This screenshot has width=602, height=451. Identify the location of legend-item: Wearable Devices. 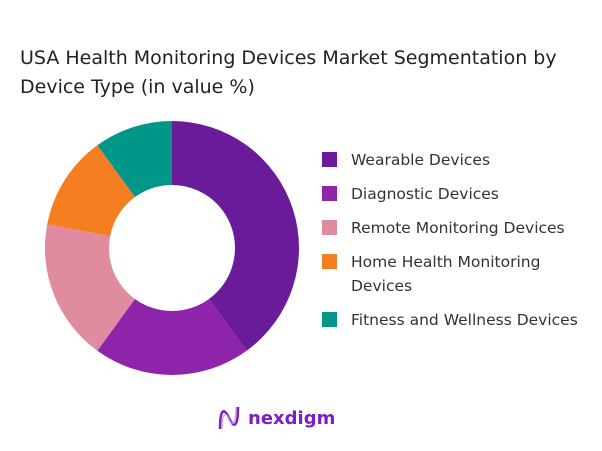
(406, 160).